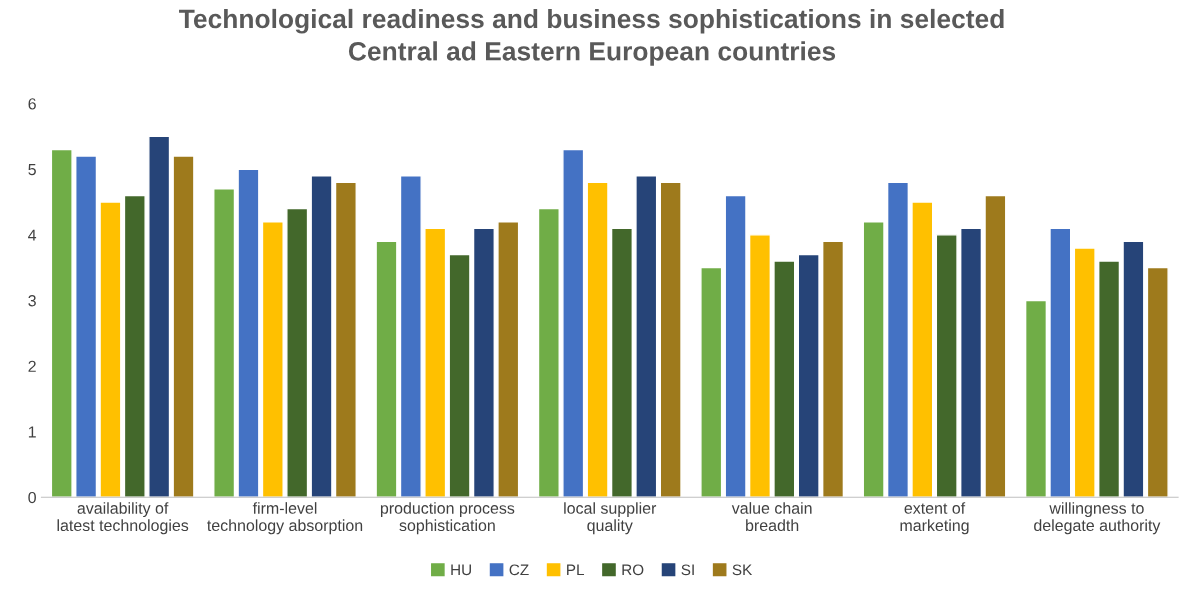  I want to click on y-tick-label: 6, so click(32, 104).